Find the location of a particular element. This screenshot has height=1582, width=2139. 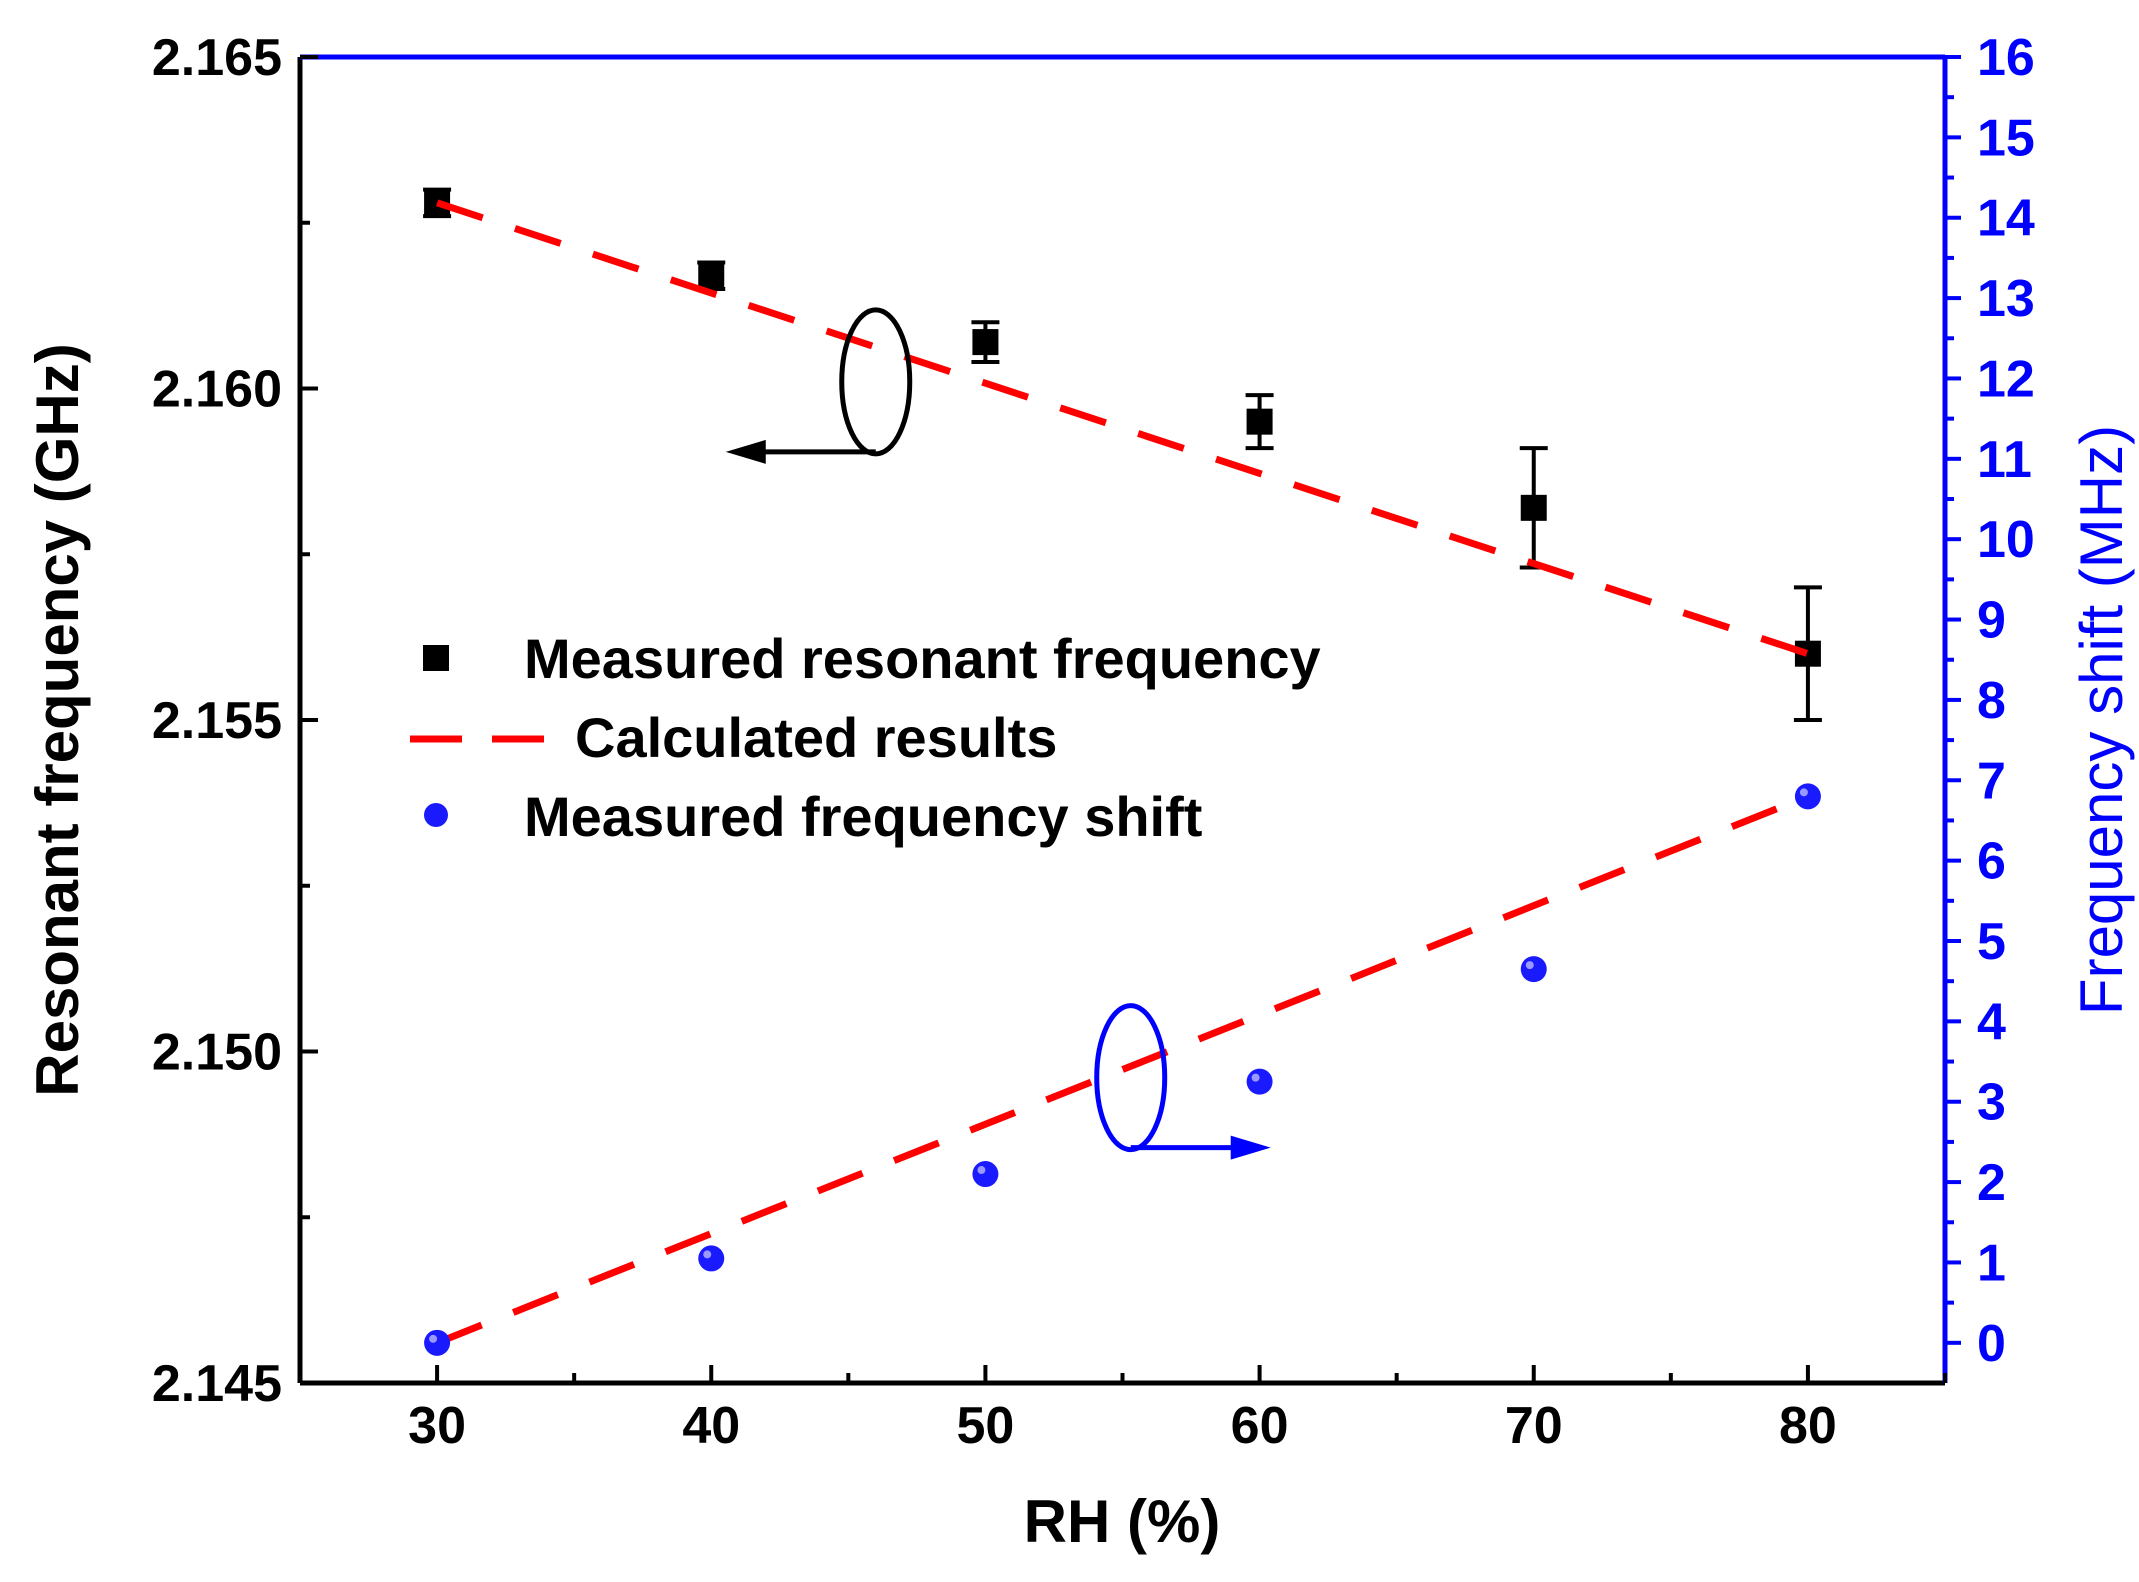

y-left-tick-label: 2.160 is located at coordinates (217, 390).